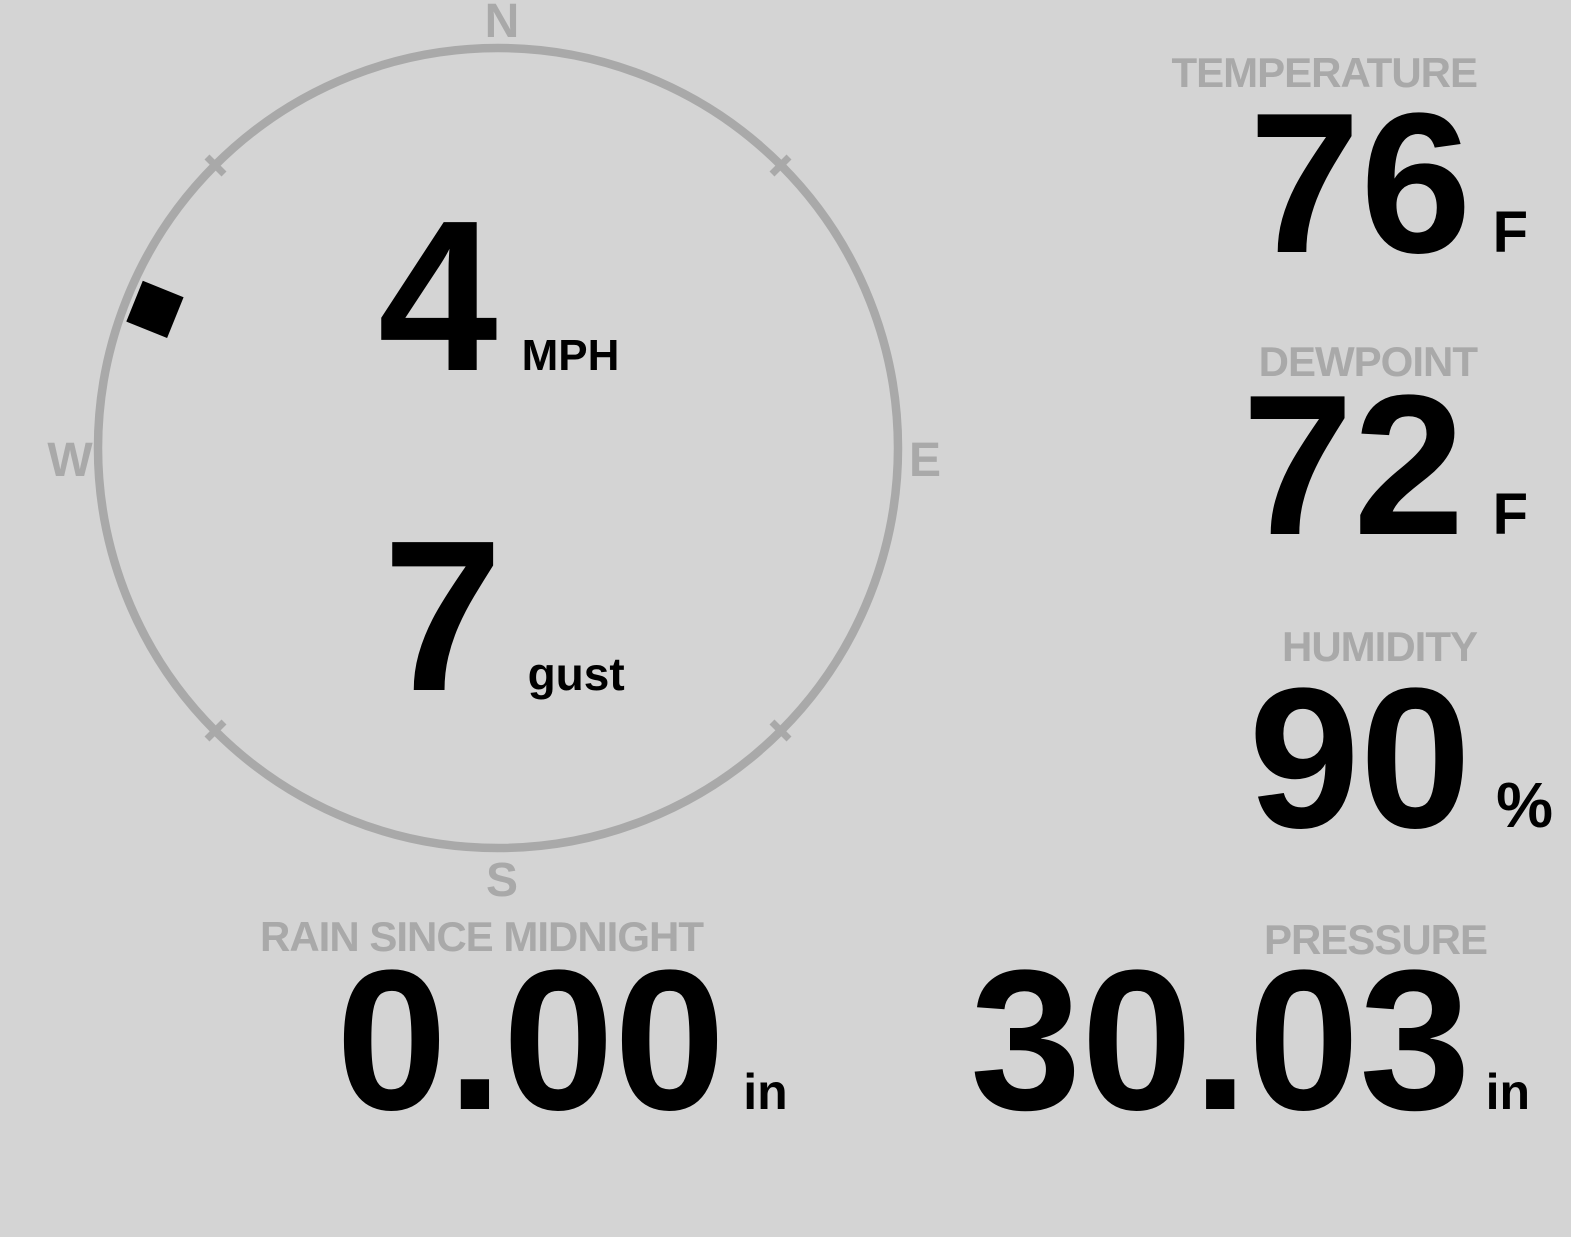  What do you see at coordinates (155, 309) in the screenshot?
I see `wind-direction-marker` at bounding box center [155, 309].